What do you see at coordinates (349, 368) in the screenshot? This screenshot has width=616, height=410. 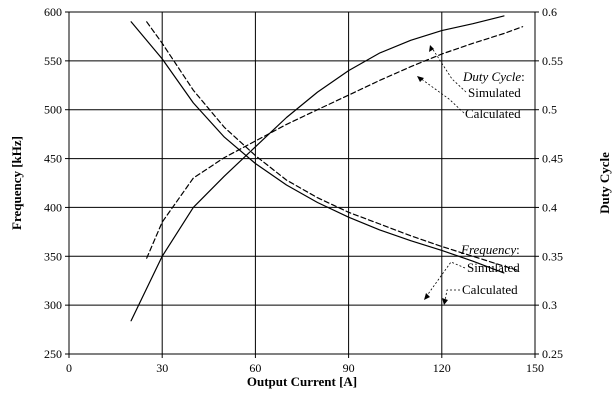 I see `x-tick-label: 90` at bounding box center [349, 368].